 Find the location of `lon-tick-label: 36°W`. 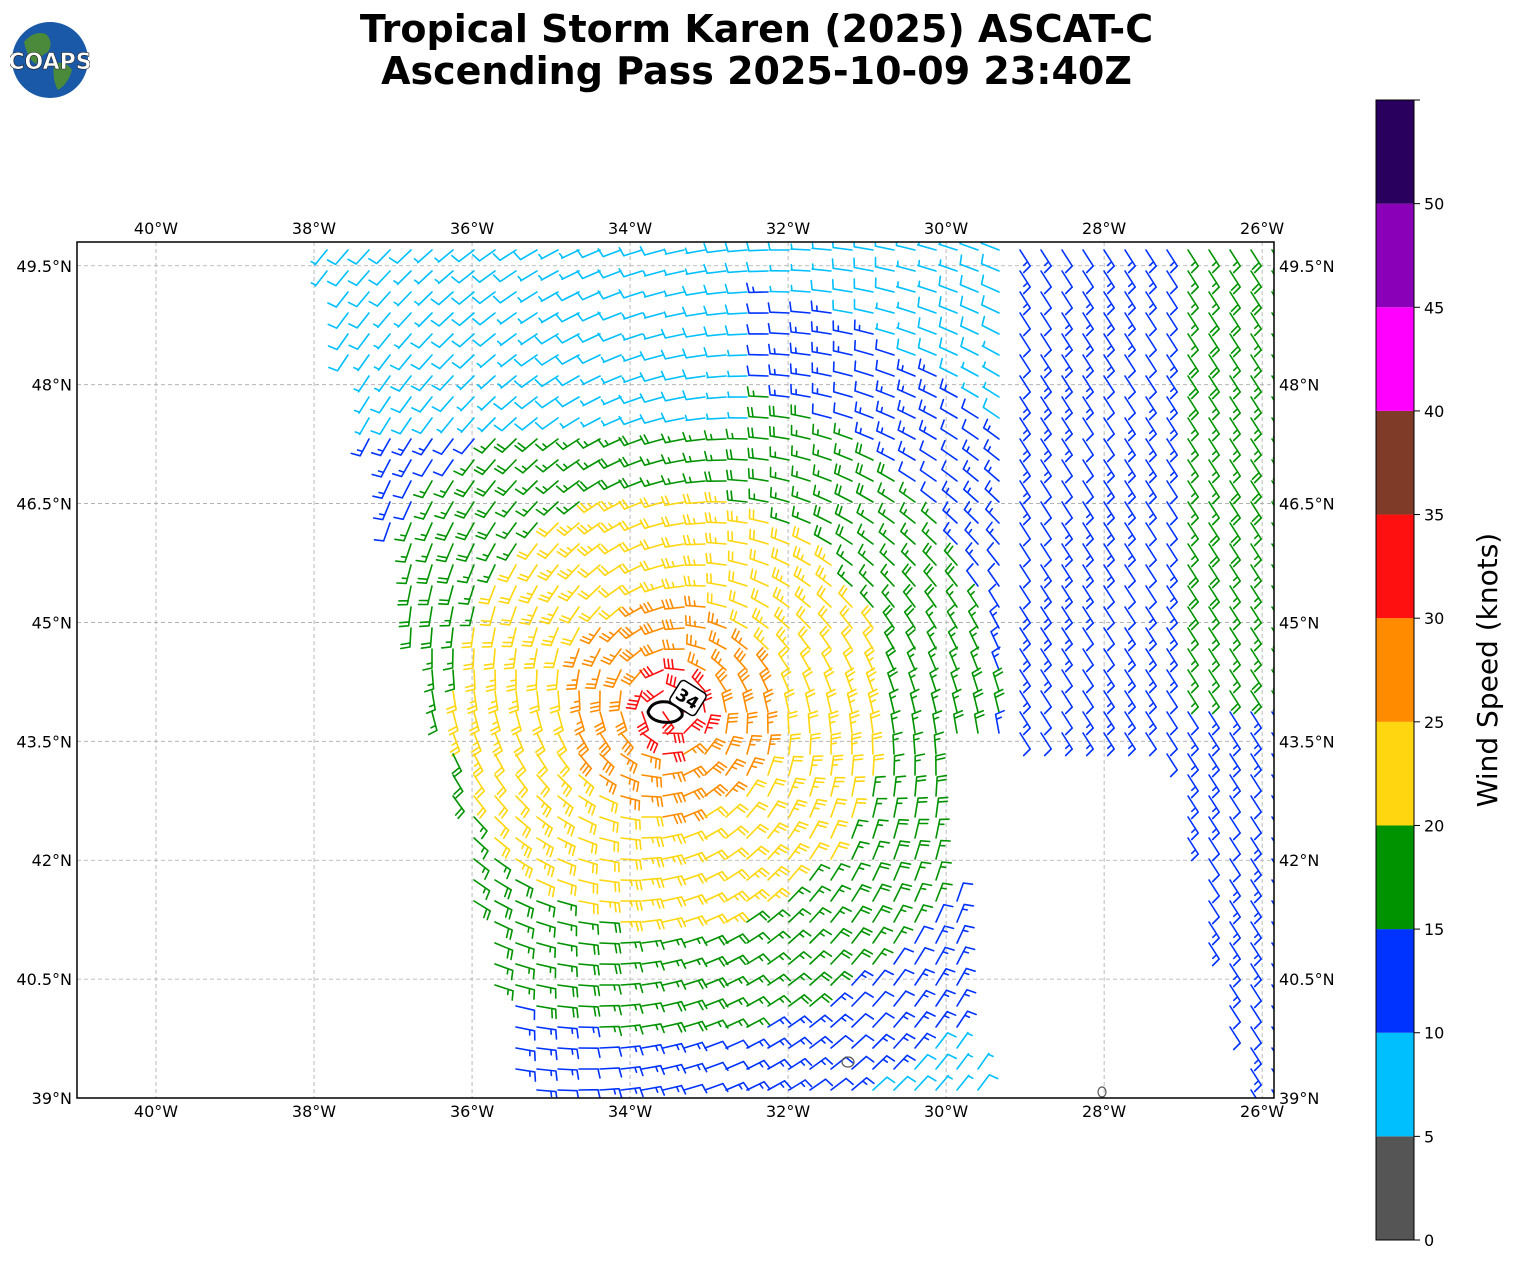

lon-tick-label: 36°W is located at coordinates (472, 228).